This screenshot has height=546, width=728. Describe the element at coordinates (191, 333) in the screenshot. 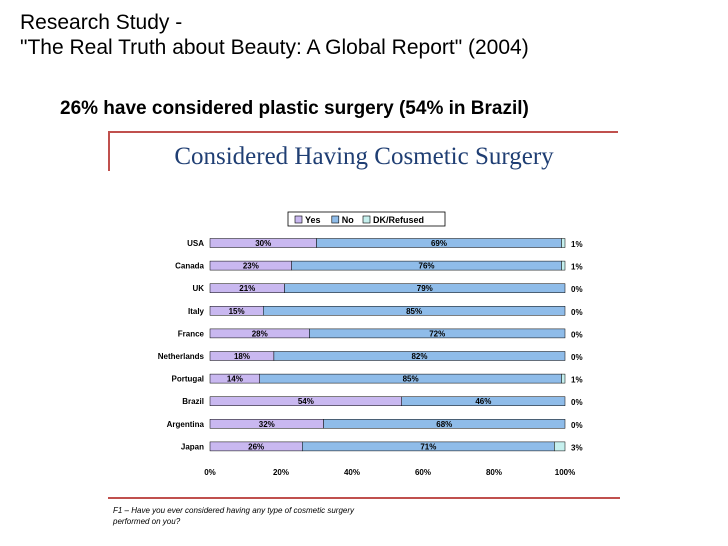

I see `category-label-4: France` at that location.